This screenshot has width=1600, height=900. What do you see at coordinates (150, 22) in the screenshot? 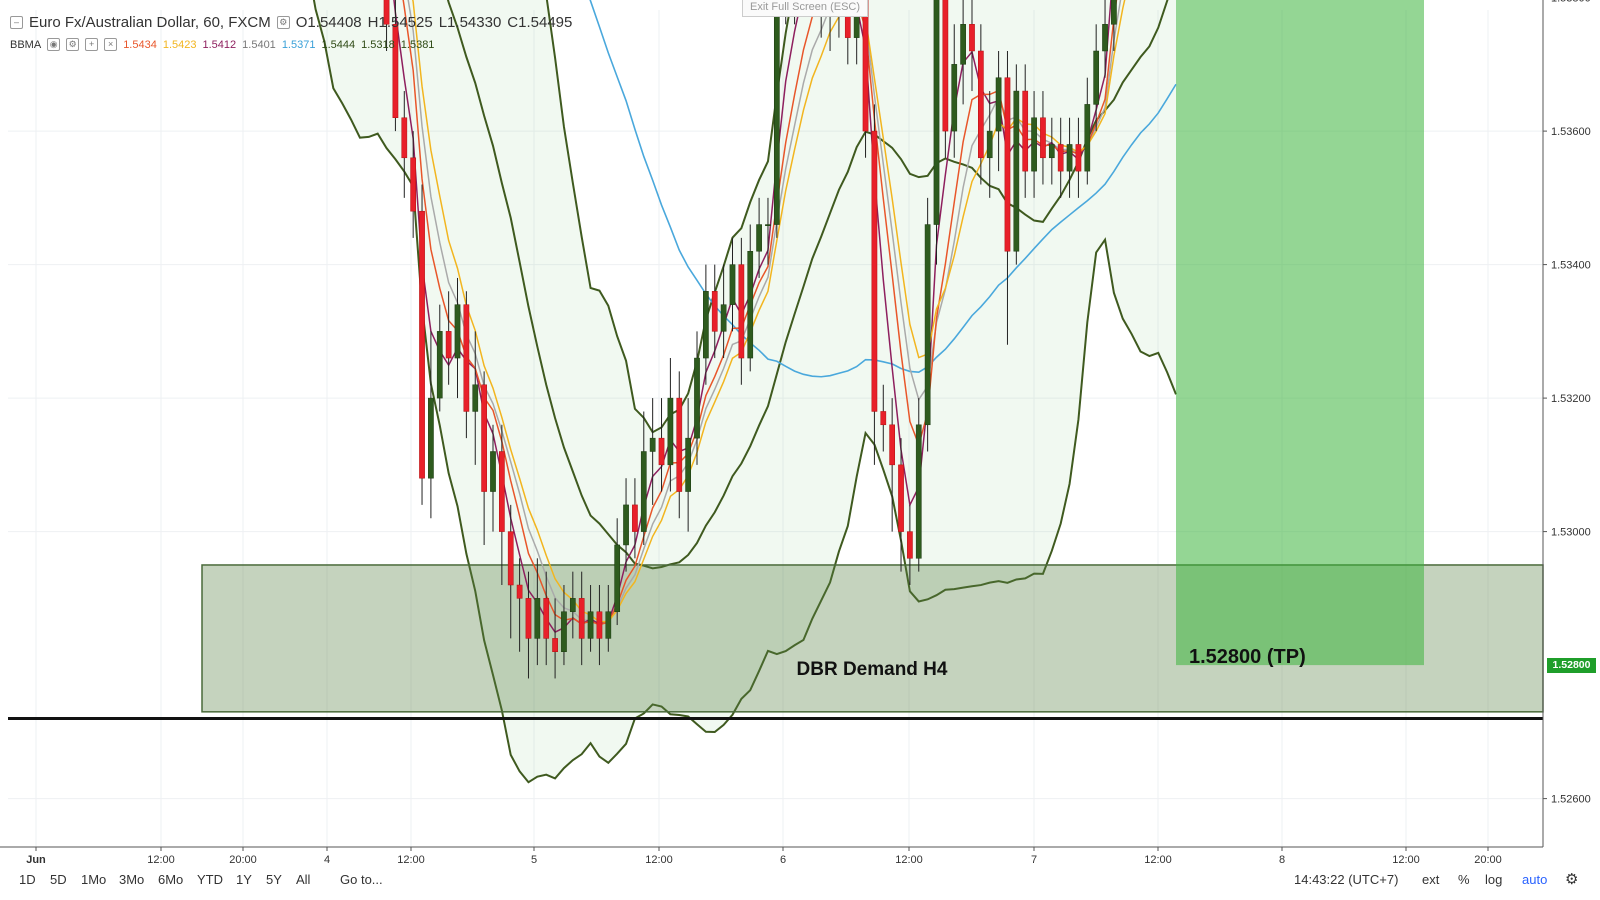
I see `symbol-title: Euro Fx/Australian Dollar, 60, FXCM` at bounding box center [150, 22].